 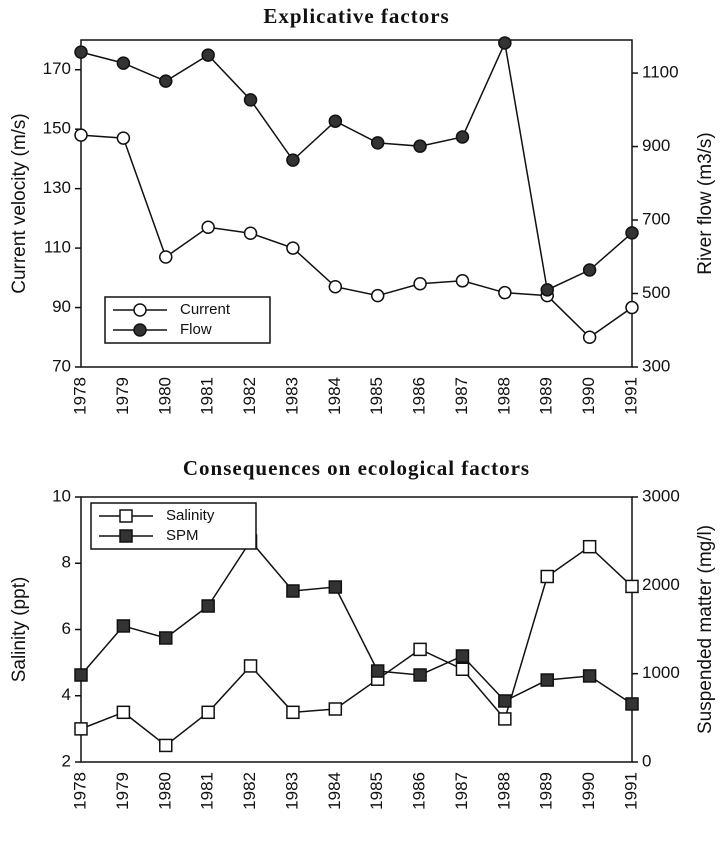 What do you see at coordinates (646, 760) in the screenshot?
I see `y2-tick-label: 0` at bounding box center [646, 760].